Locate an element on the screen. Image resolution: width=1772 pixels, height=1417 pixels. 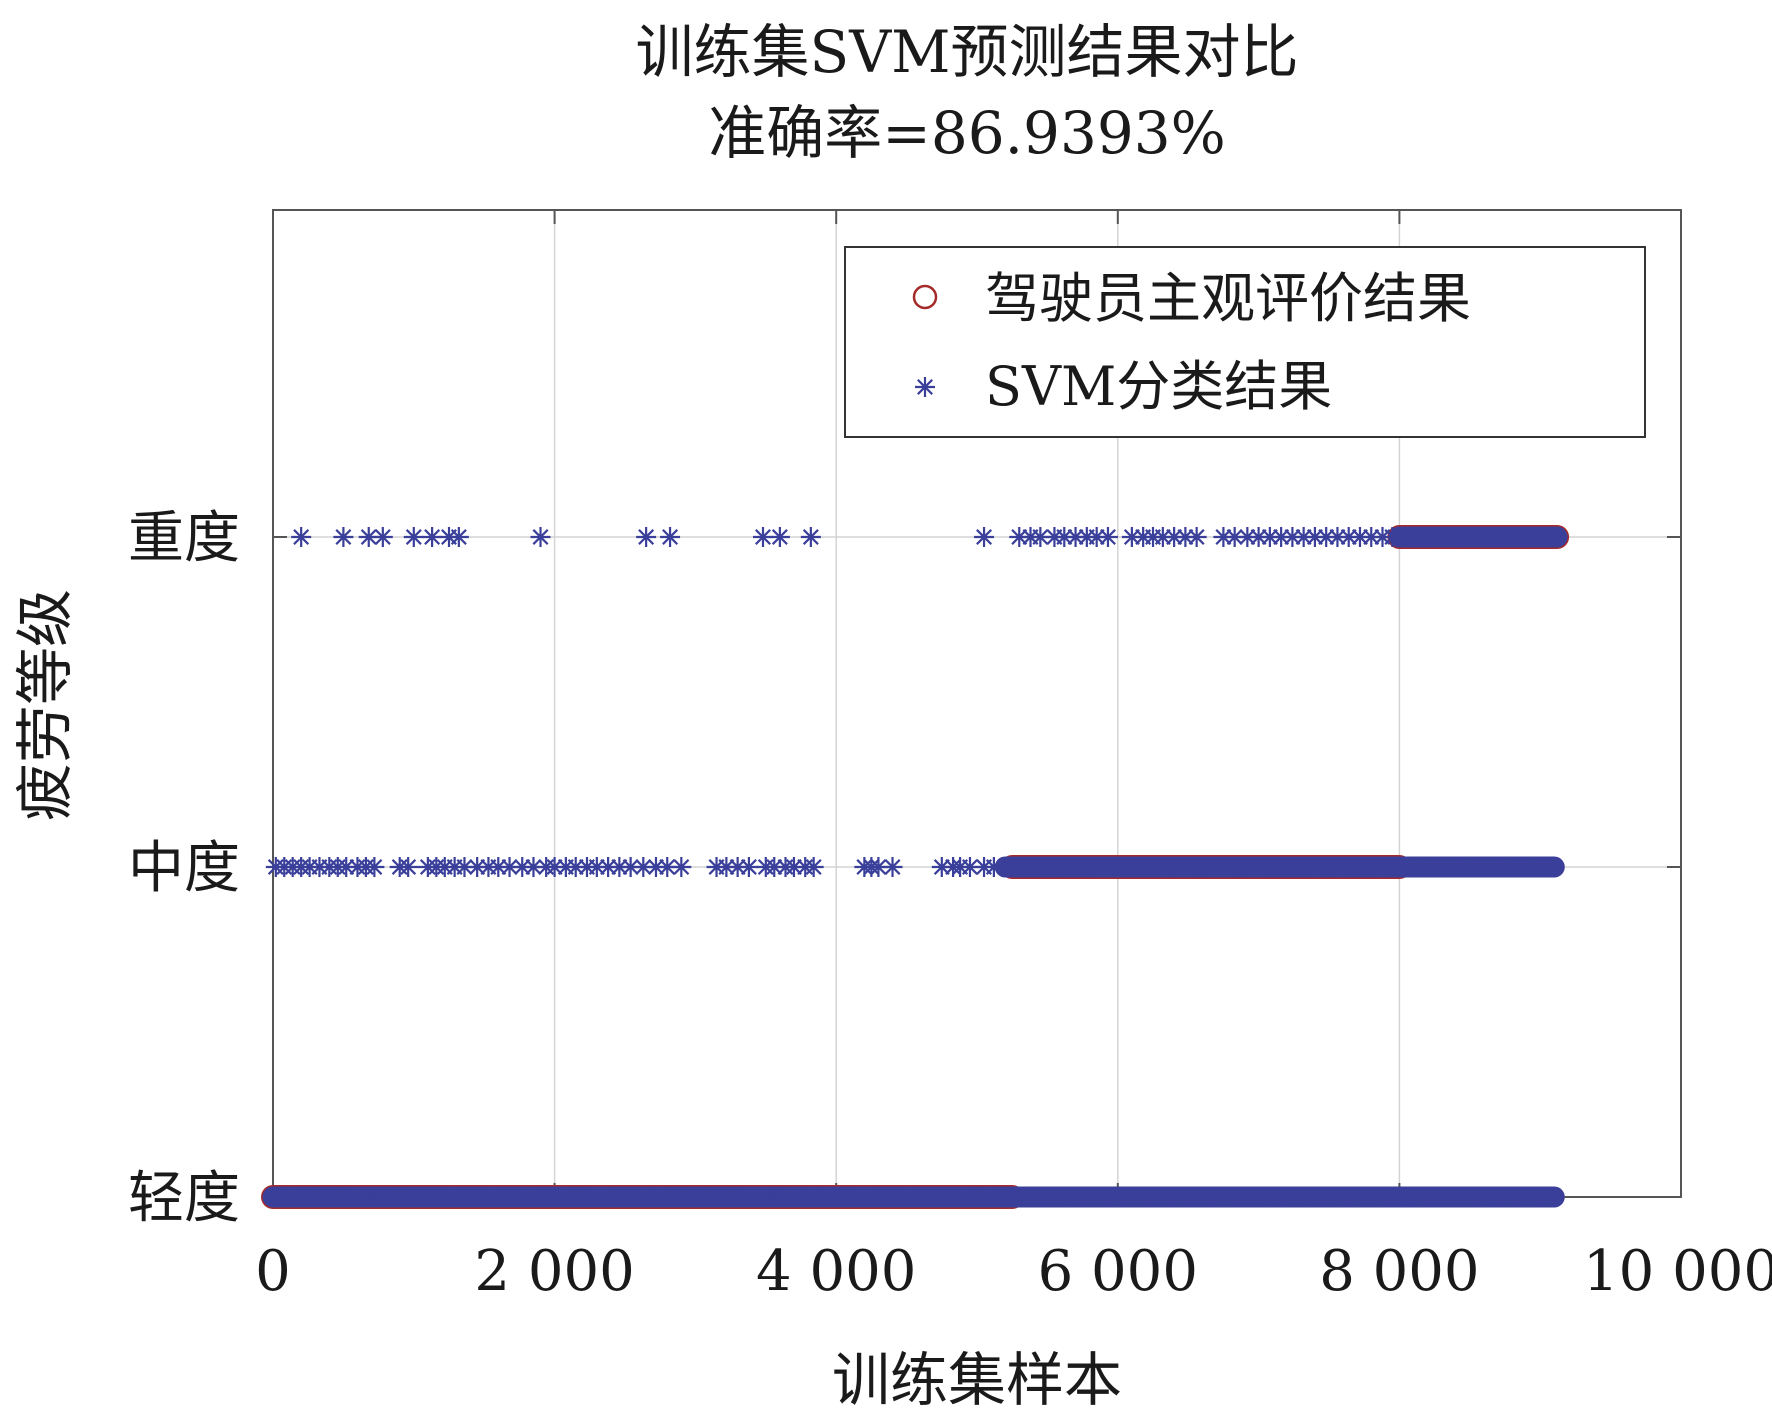
legend: 驾驶员主观评价结果 SVM分类结果 is located at coordinates (1245, 342).